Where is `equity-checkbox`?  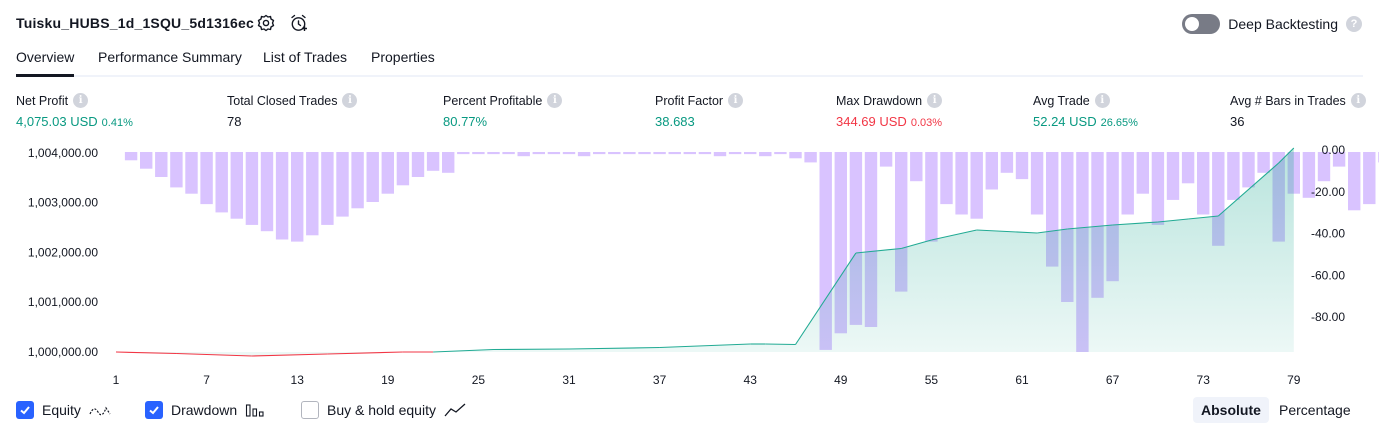 equity-checkbox is located at coordinates (25, 410).